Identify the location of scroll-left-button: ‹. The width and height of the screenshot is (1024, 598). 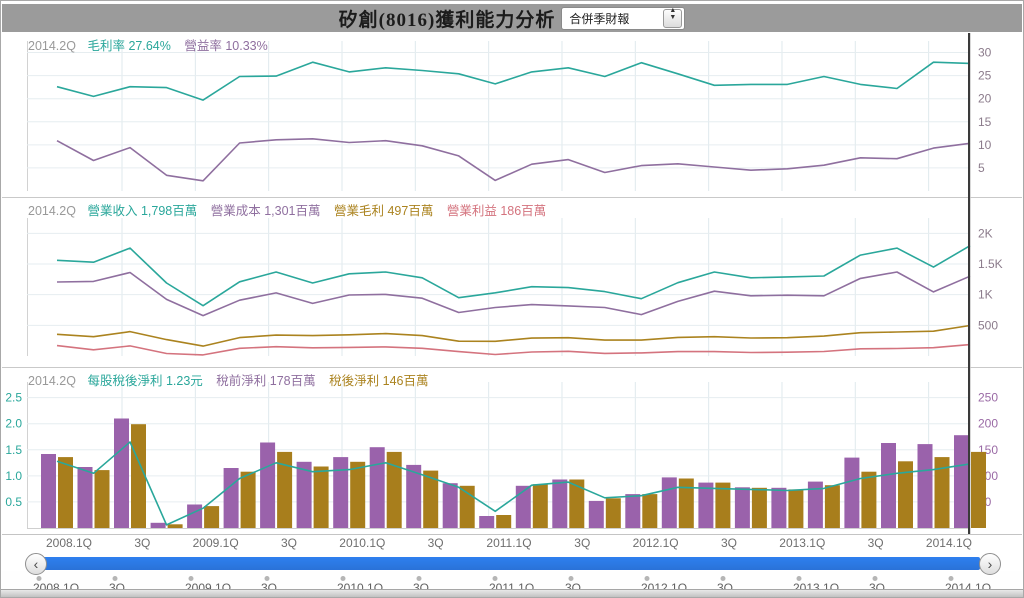
(36, 564).